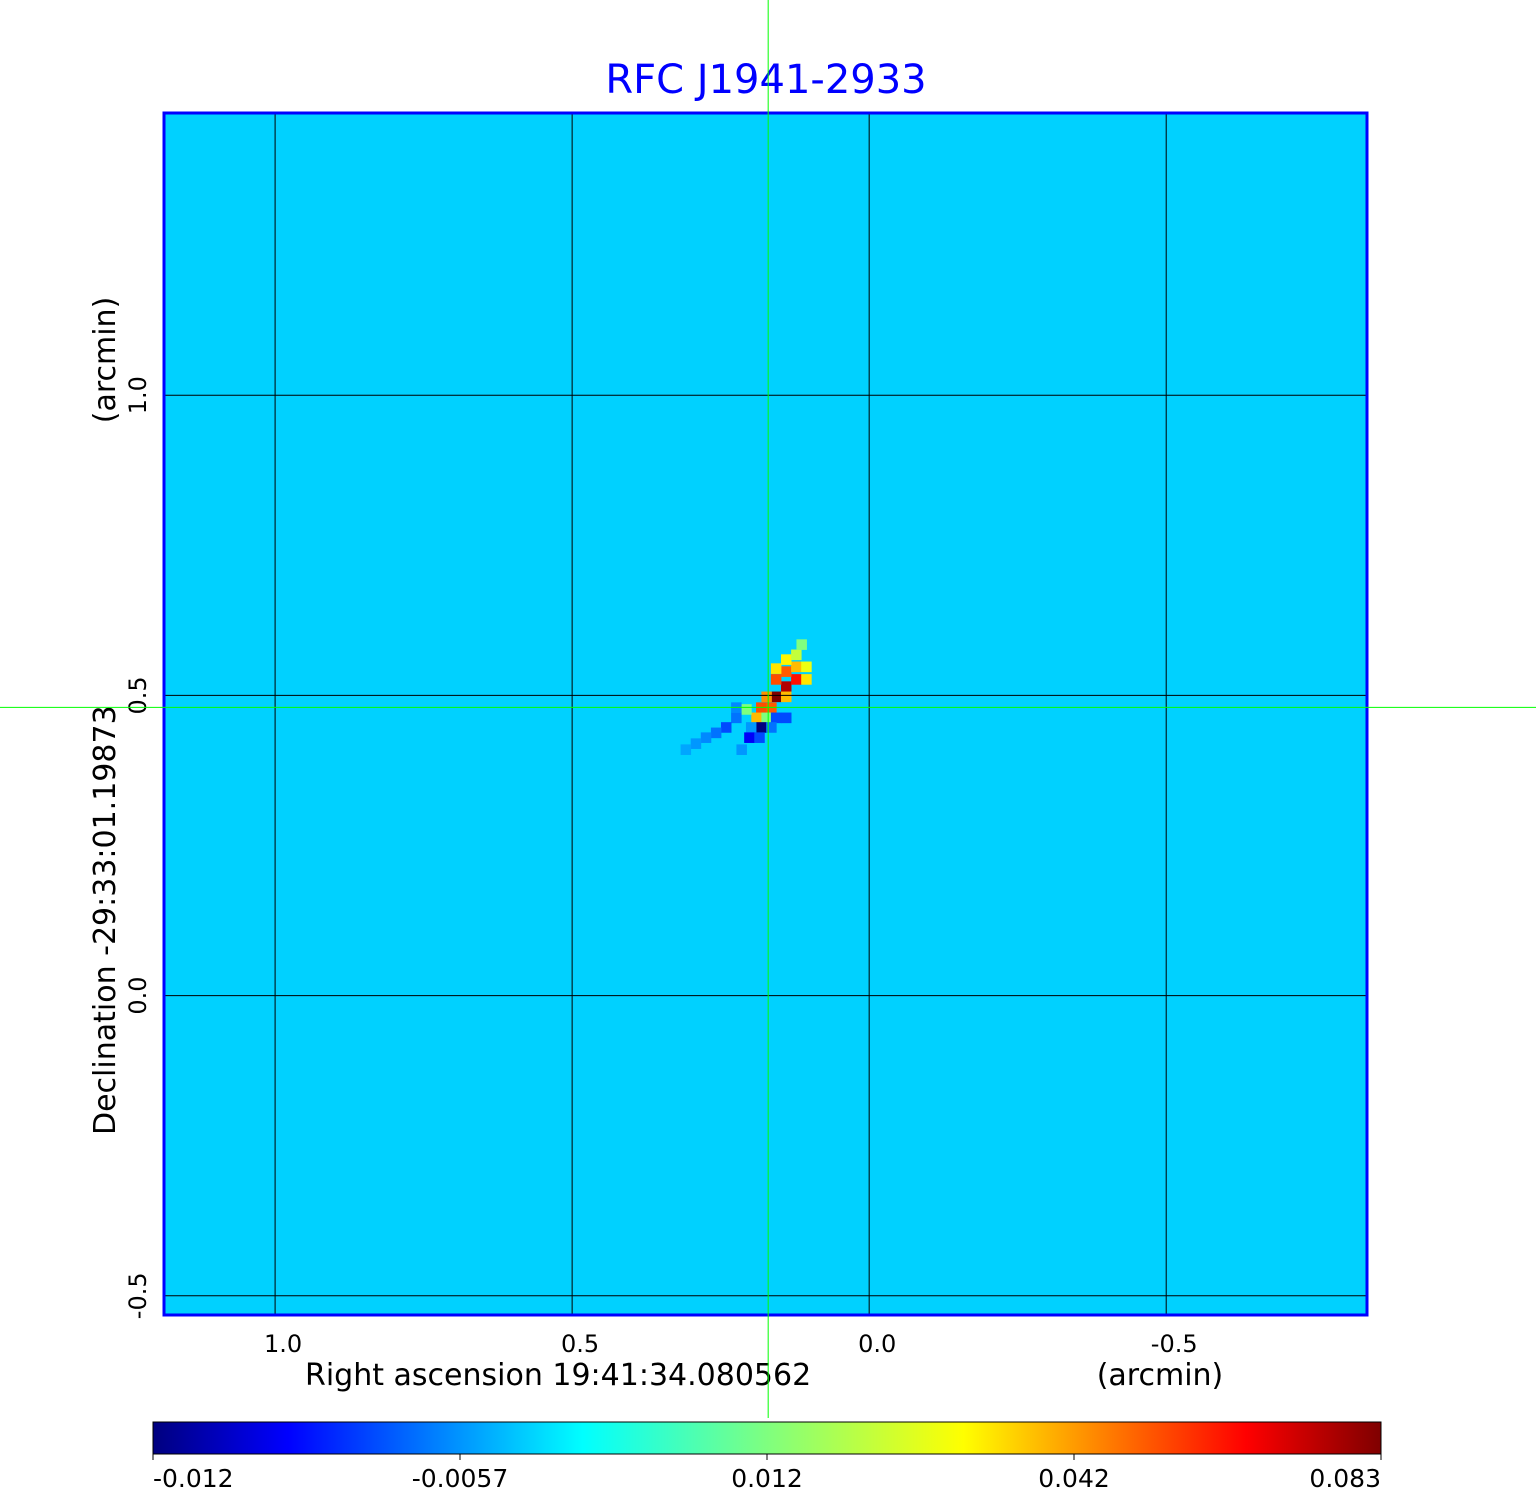 The height and width of the screenshot is (1511, 1536). I want to click on colorbar-tick-label: -0.012, so click(193, 1478).